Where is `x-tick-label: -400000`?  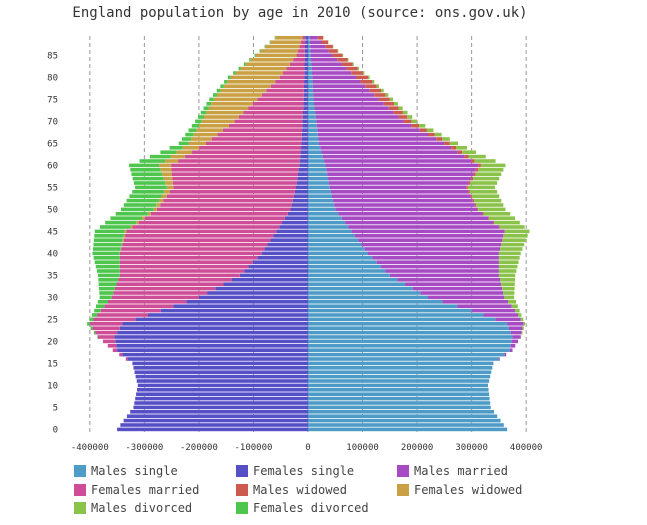
x-tick-label: -400000 is located at coordinates (90, 448).